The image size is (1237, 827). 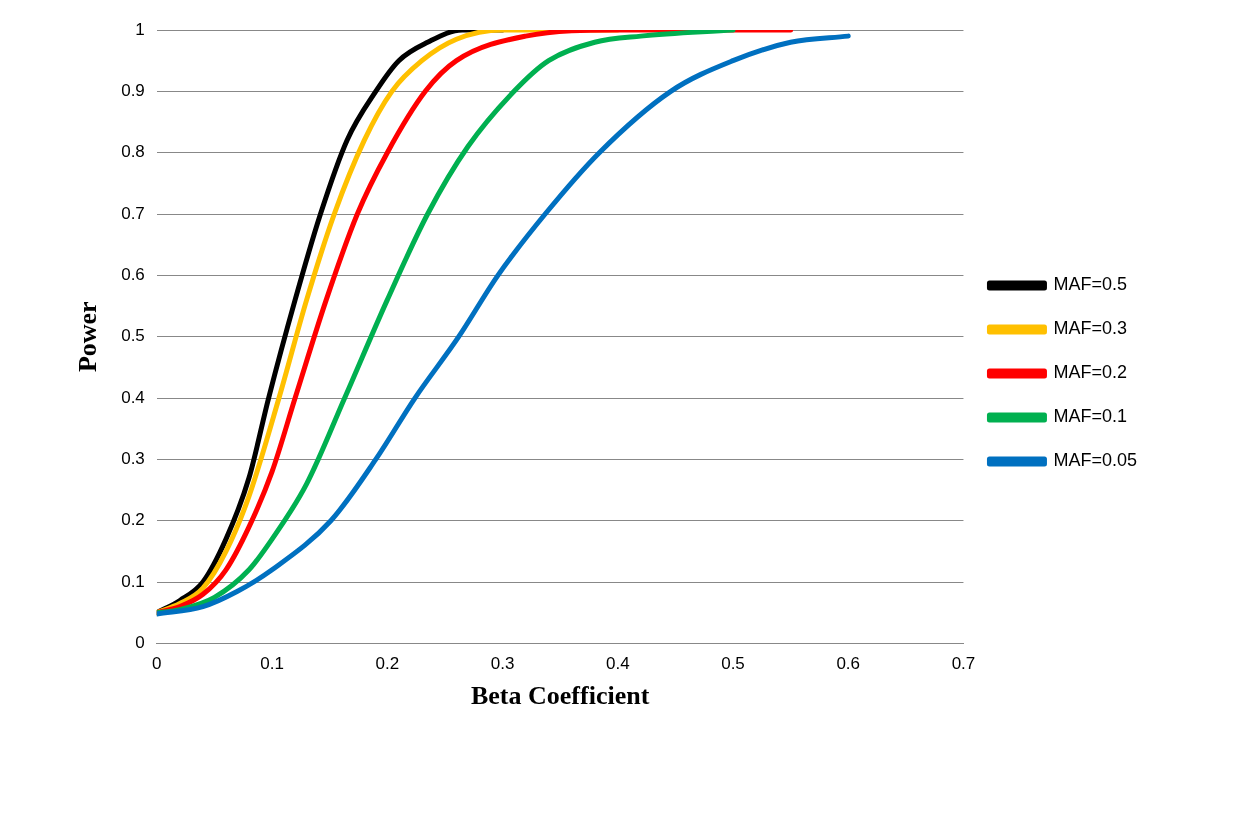 What do you see at coordinates (140, 29) in the screenshot?
I see `y-tick-label: 1` at bounding box center [140, 29].